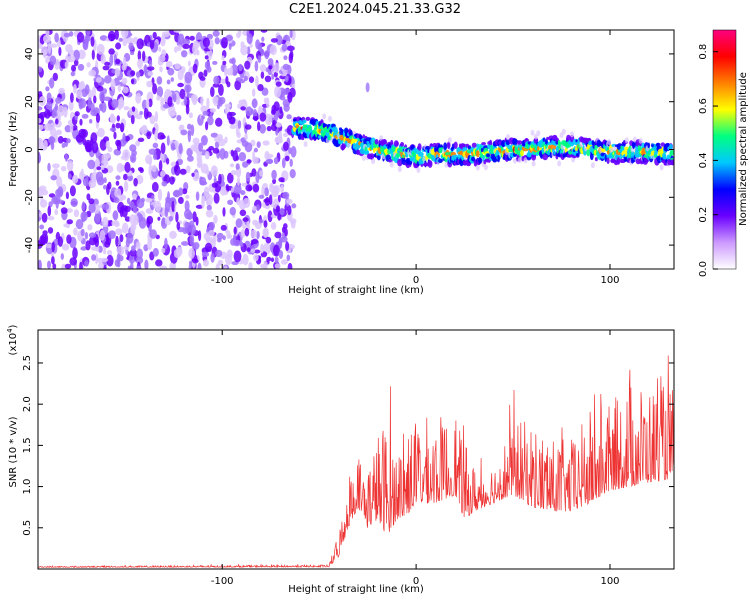 The height and width of the screenshot is (600, 750). What do you see at coordinates (222, 280) in the screenshot?
I see `x-tick-label: -100` at bounding box center [222, 280].